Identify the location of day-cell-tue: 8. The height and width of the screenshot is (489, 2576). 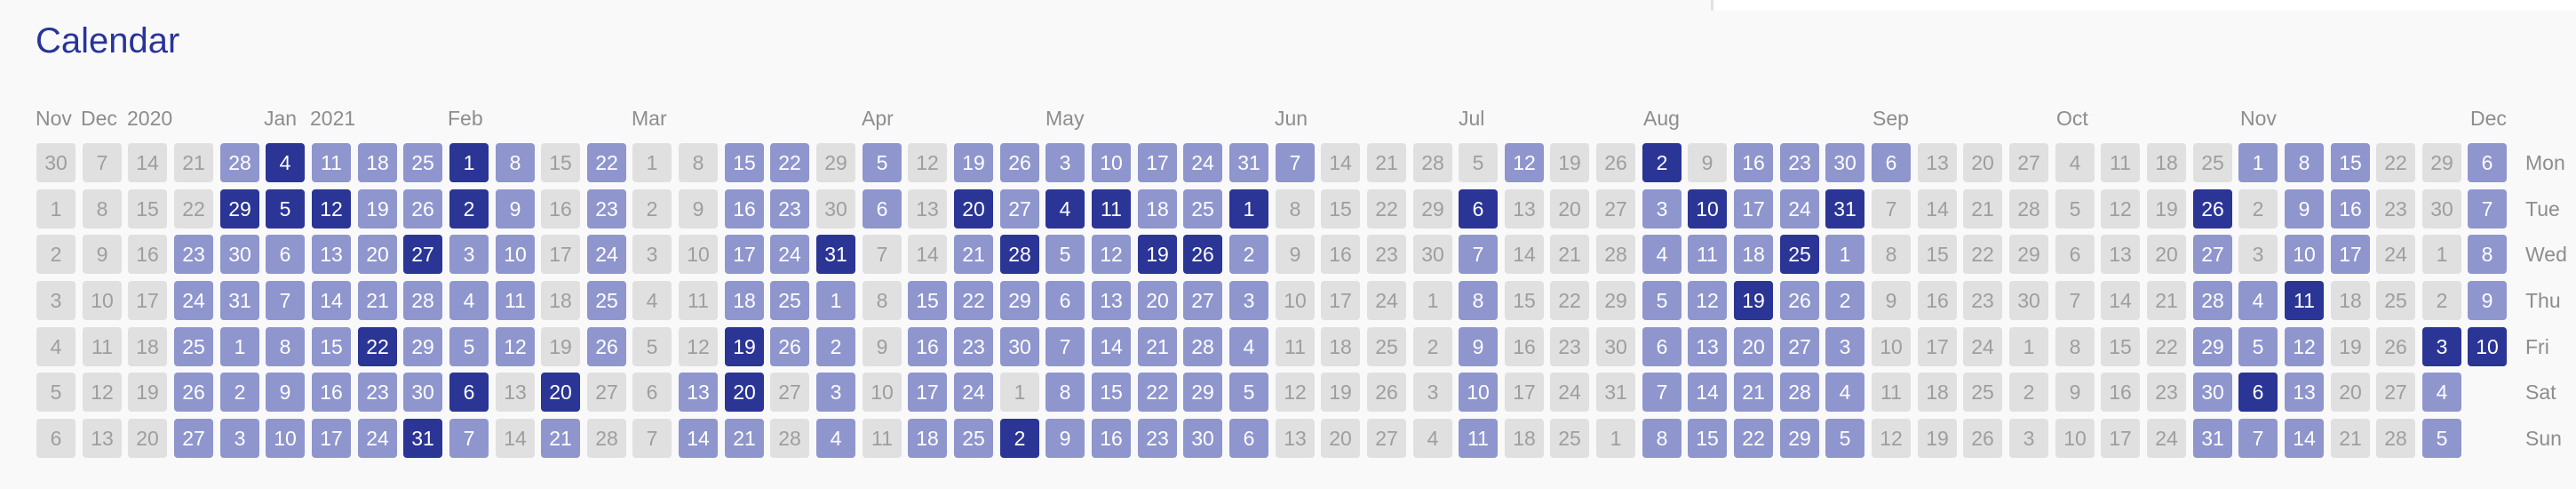
(1295, 208).